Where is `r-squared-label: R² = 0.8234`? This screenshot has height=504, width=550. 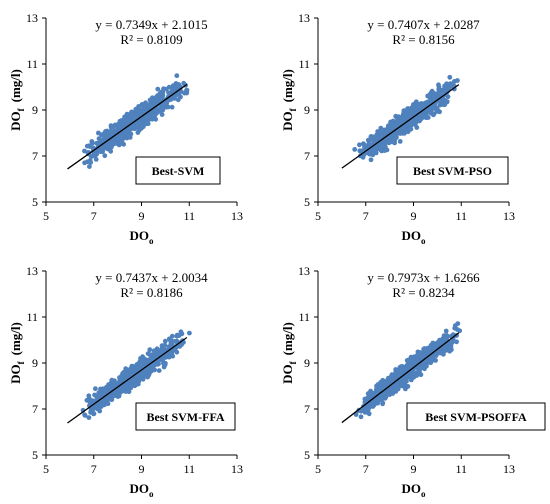
r-squared-label: R² = 0.8234 is located at coordinates (423, 292).